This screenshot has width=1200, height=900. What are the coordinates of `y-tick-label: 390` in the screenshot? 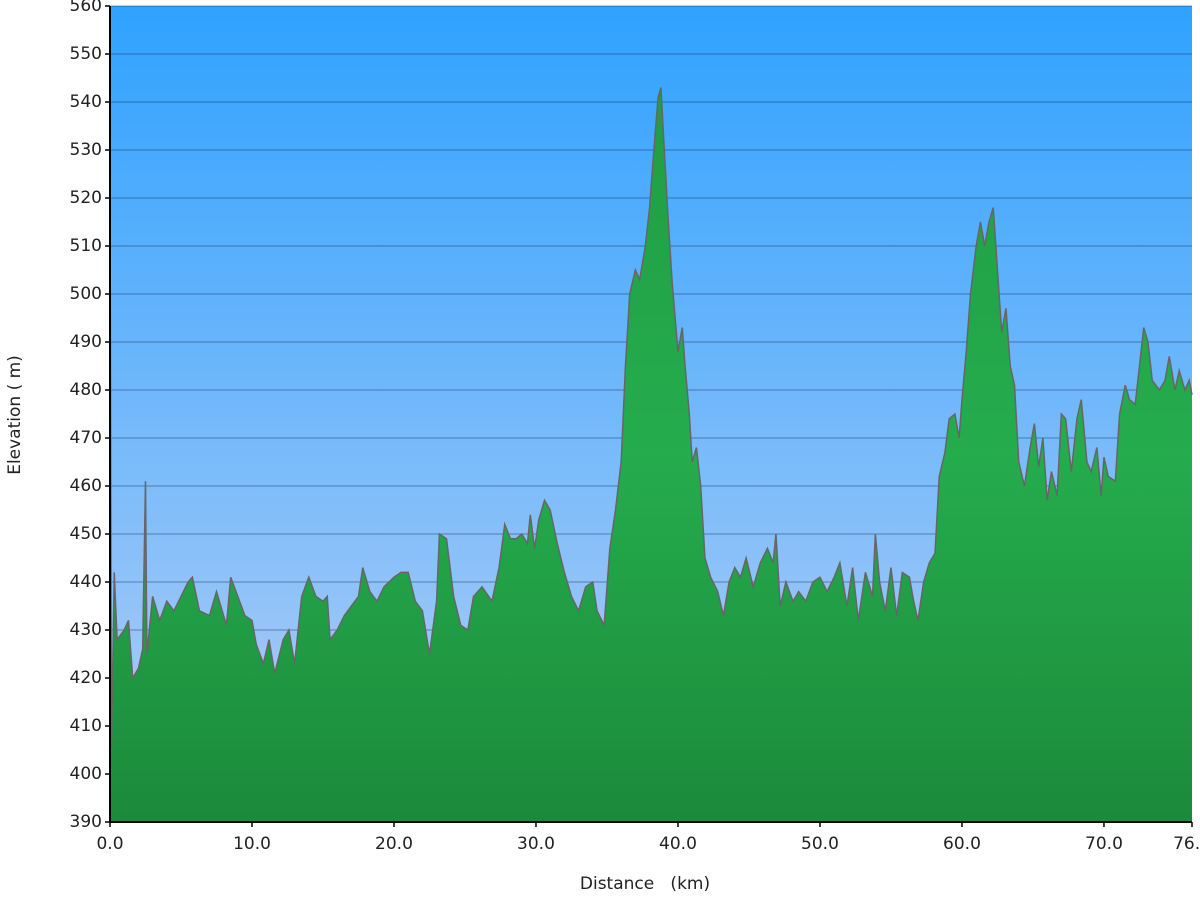 It's located at (86, 822).